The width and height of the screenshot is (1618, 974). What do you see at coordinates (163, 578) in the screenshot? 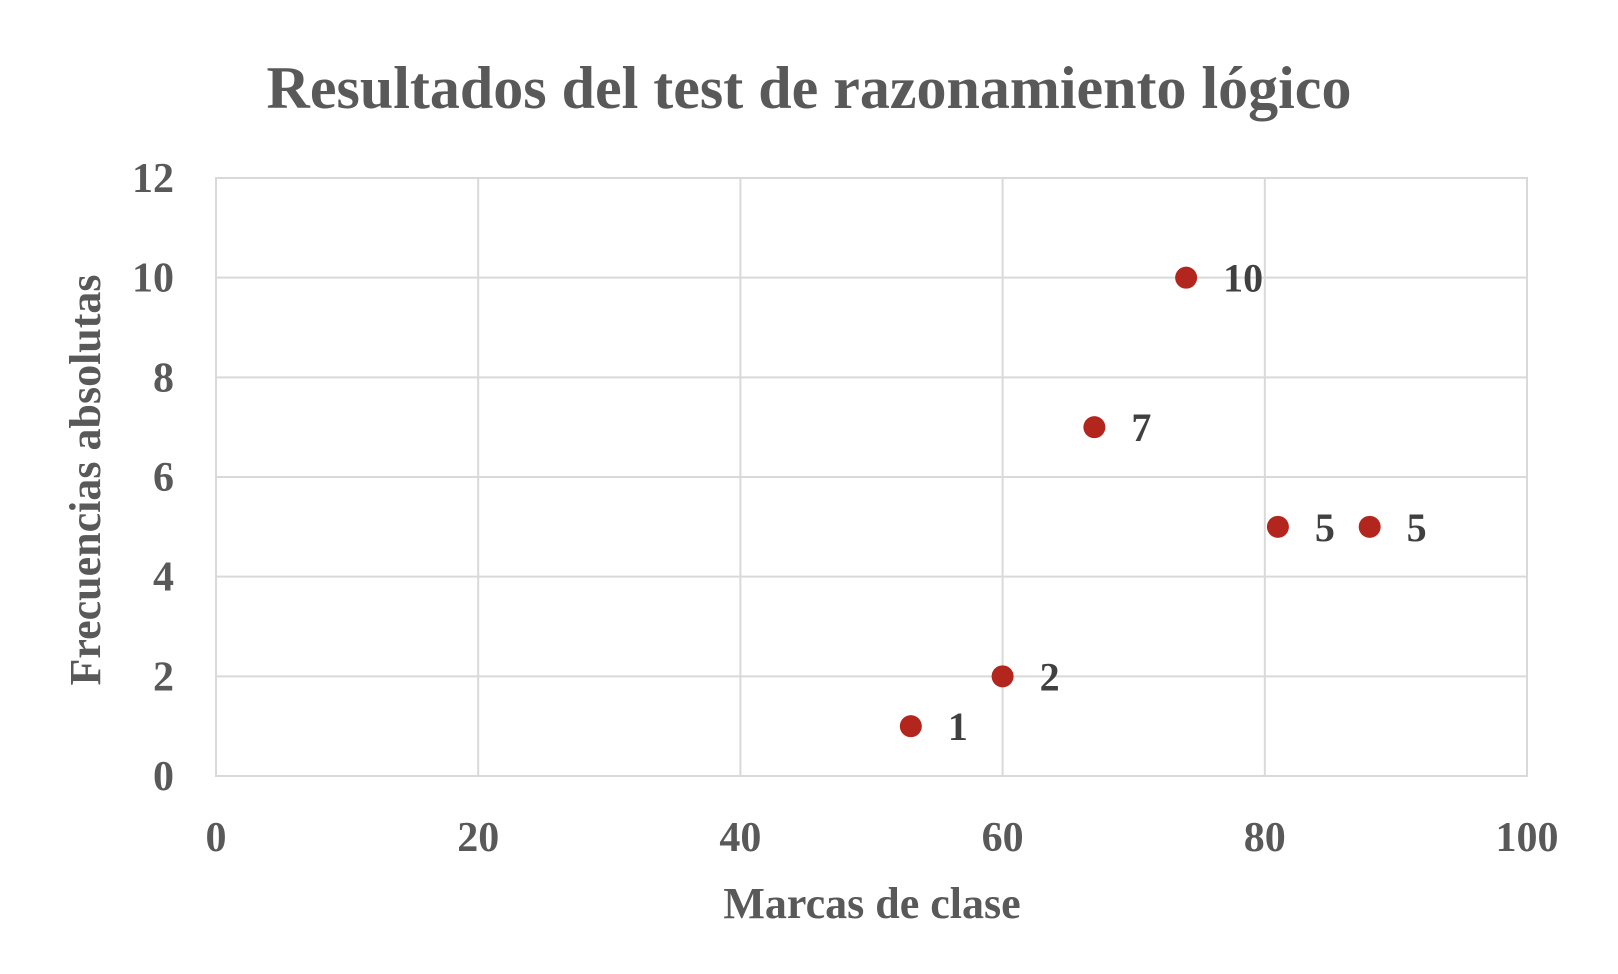
I see `y-tick-label: 4` at bounding box center [163, 578].